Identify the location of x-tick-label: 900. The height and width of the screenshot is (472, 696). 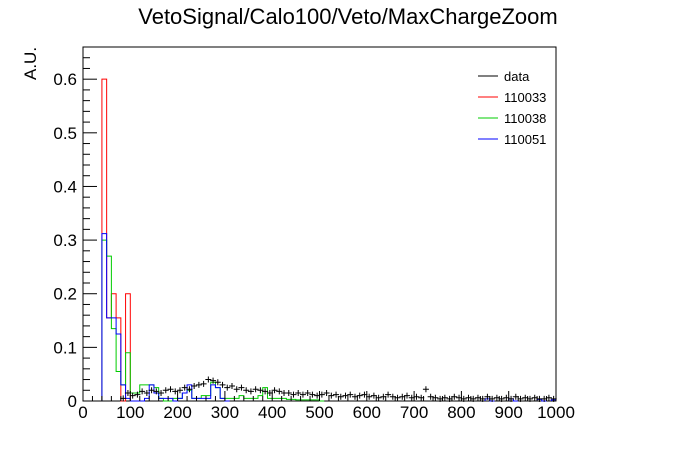
(509, 412).